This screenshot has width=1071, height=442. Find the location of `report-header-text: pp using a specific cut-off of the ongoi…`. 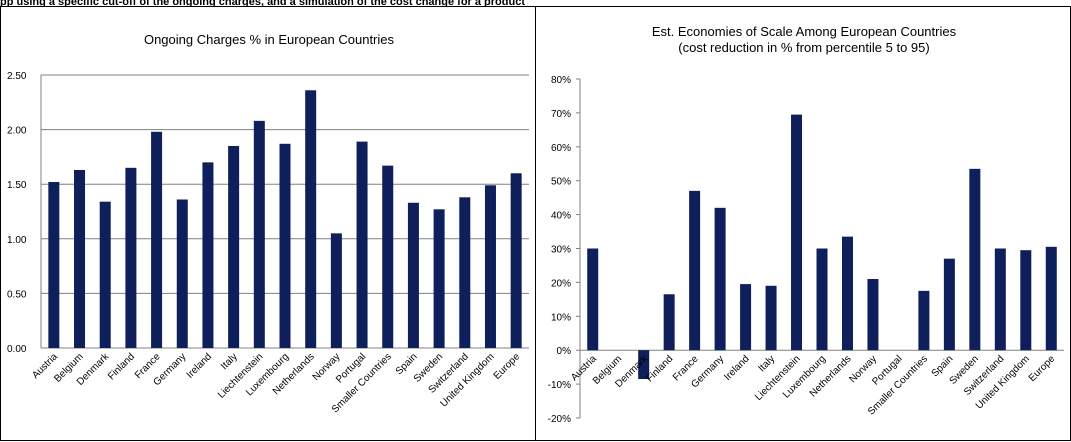

report-header-text: pp using a specific cut-off of the ongoi… is located at coordinates (262, 3).